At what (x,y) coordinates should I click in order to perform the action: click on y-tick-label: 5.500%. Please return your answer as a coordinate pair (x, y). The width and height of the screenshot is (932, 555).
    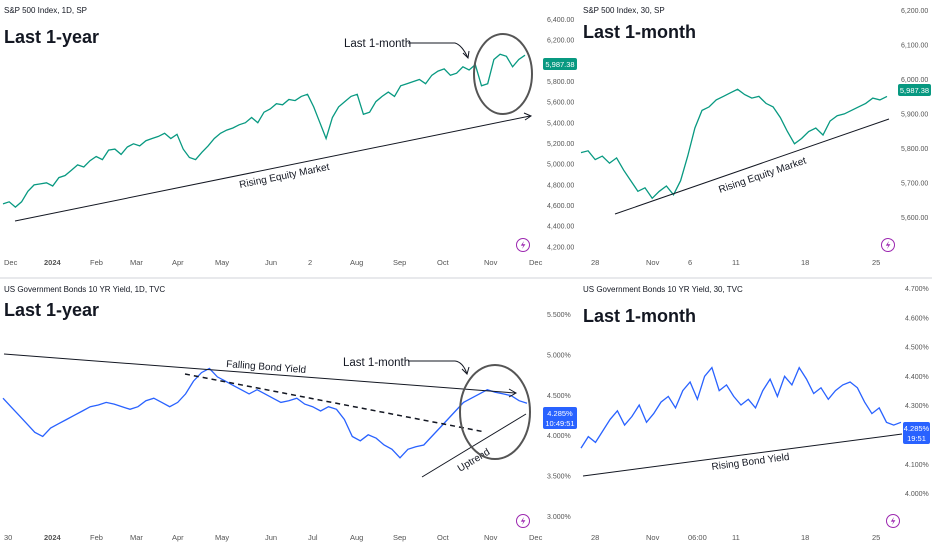
    Looking at the image, I should click on (559, 315).